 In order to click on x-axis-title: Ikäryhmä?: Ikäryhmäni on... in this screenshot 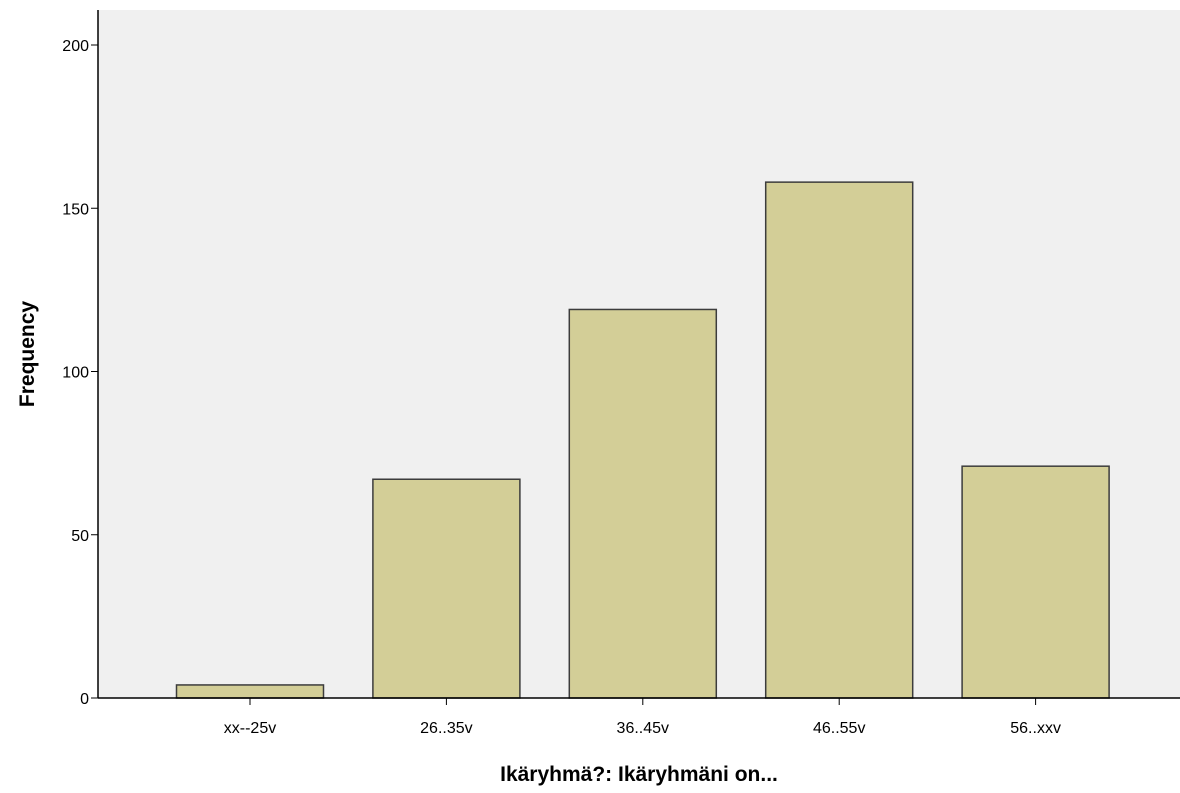, I will do `click(639, 774)`.